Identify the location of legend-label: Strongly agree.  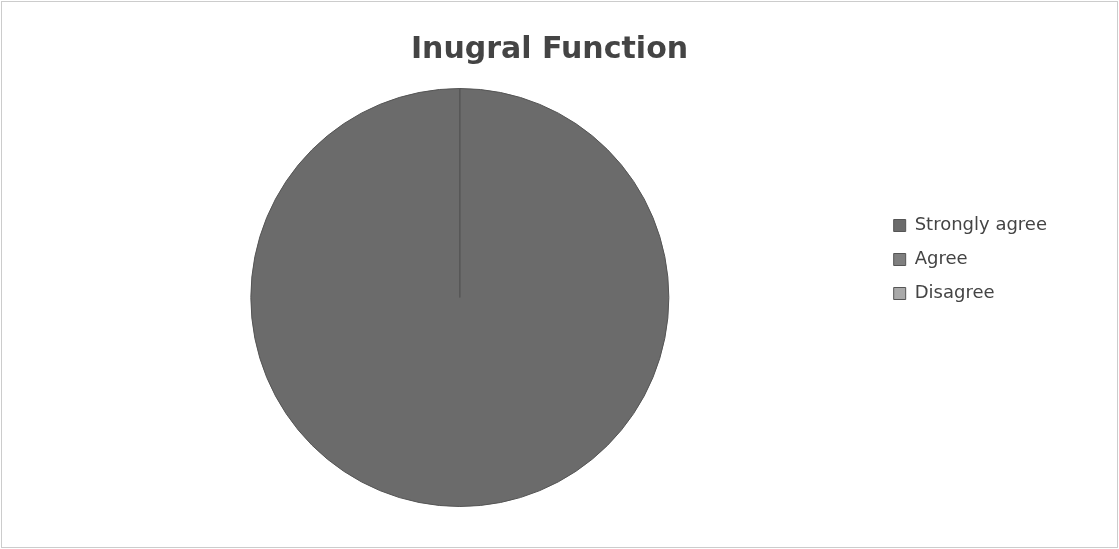
(981, 224).